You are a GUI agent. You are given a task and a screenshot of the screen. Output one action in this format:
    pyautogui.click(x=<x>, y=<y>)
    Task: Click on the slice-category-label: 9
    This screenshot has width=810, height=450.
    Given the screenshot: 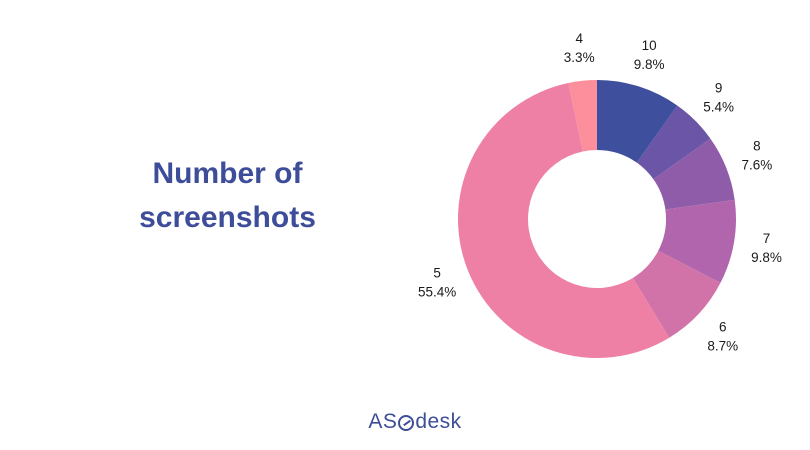 What is the action you would take?
    pyautogui.click(x=719, y=87)
    